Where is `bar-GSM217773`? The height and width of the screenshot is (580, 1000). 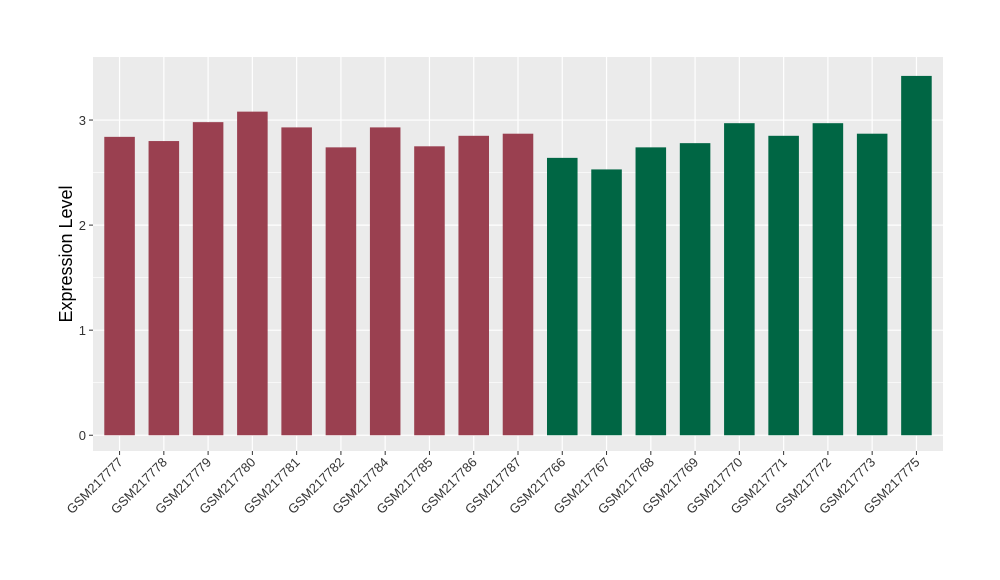 bar-GSM217773 is located at coordinates (872, 284).